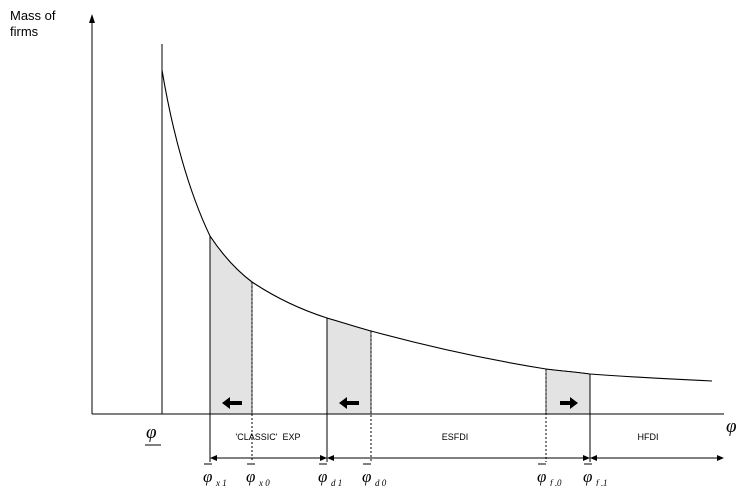 The image size is (744, 486). I want to click on cutoff-subscript: d 1, so click(336, 482).